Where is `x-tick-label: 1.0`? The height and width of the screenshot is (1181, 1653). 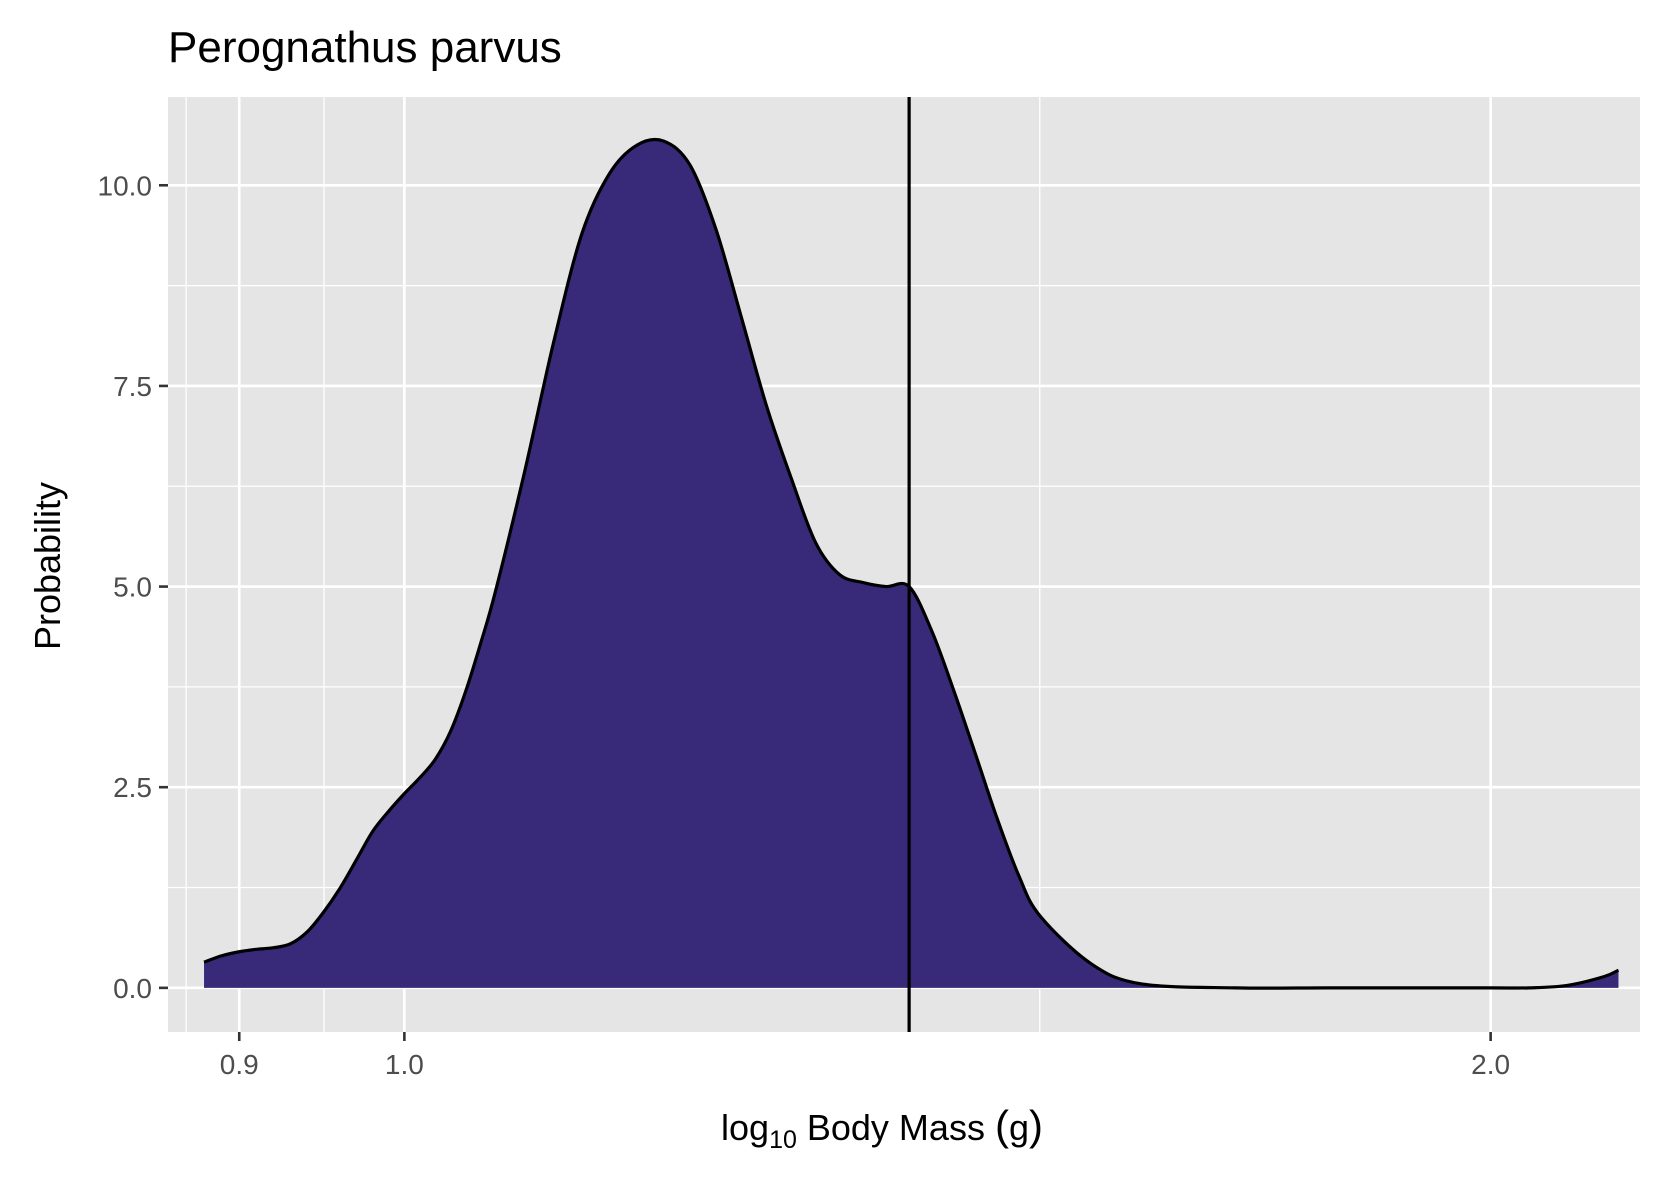
x-tick-label: 1.0 is located at coordinates (404, 1064).